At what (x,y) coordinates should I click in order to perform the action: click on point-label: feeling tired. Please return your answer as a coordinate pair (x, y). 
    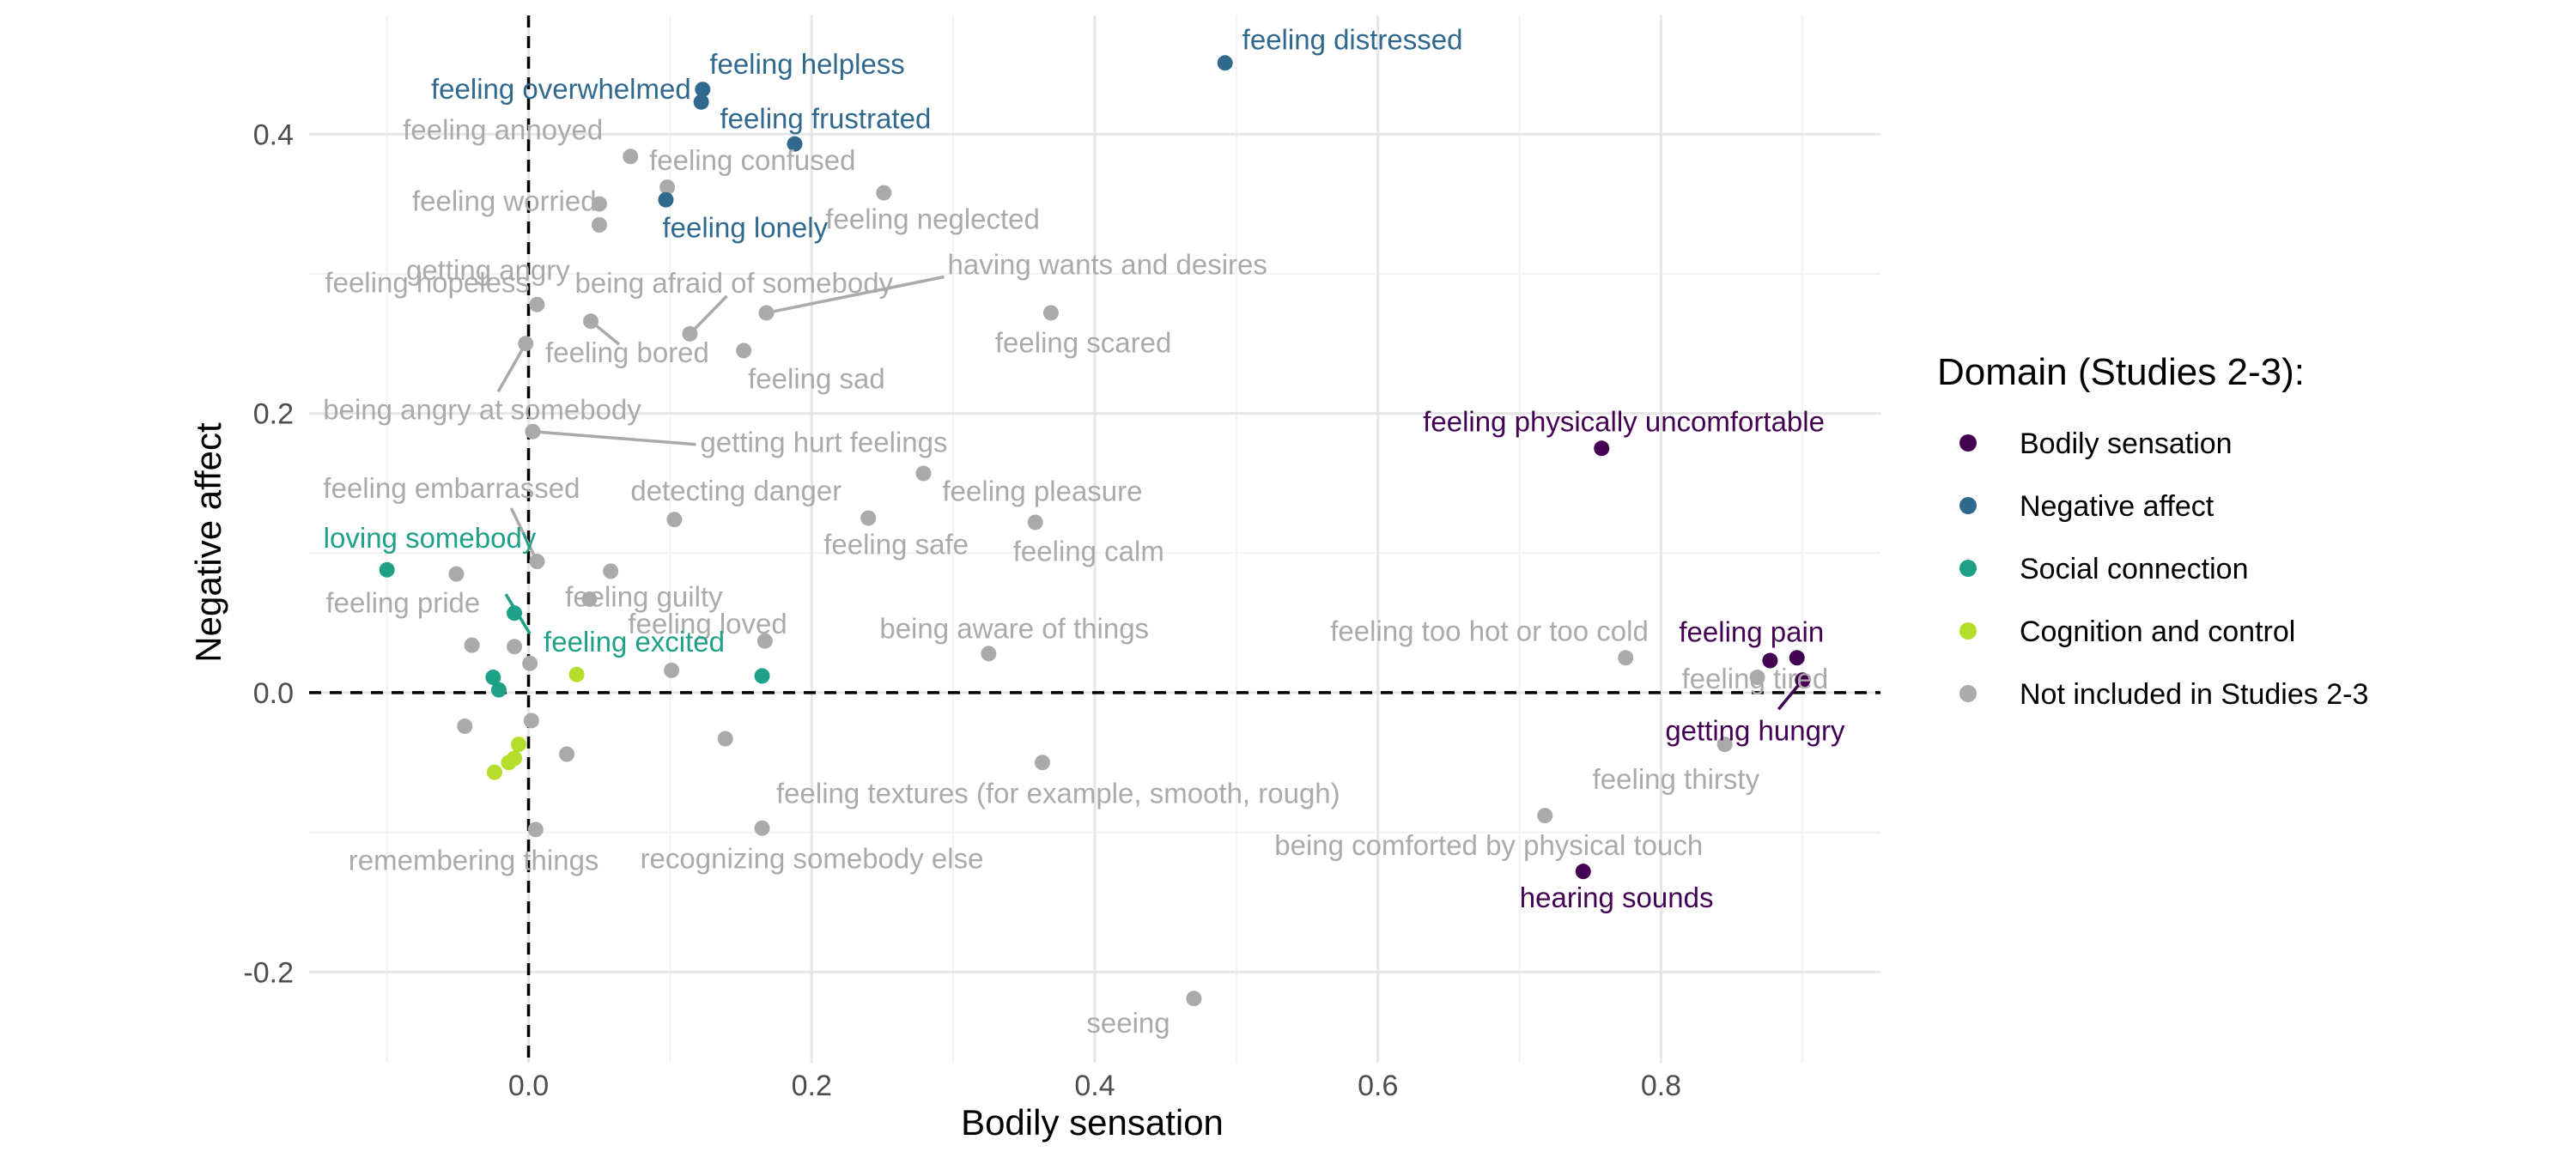
    Looking at the image, I should click on (1755, 678).